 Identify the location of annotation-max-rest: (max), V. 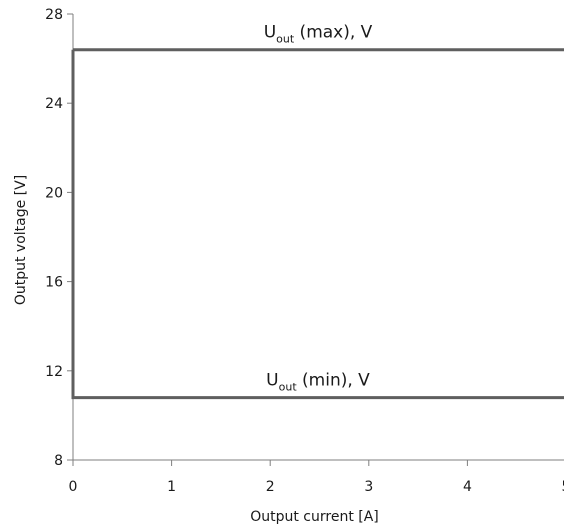
(333, 33).